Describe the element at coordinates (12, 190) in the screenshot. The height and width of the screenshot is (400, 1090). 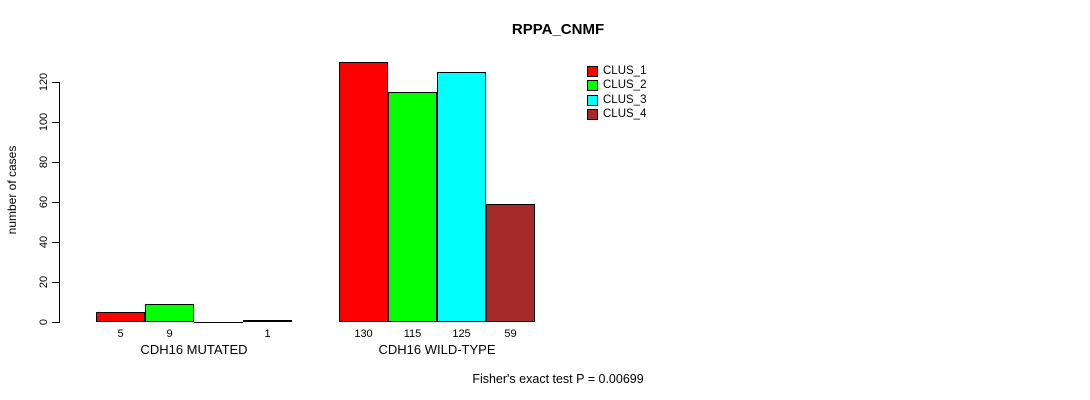
I see `y-axis-label: number of cases` at that location.